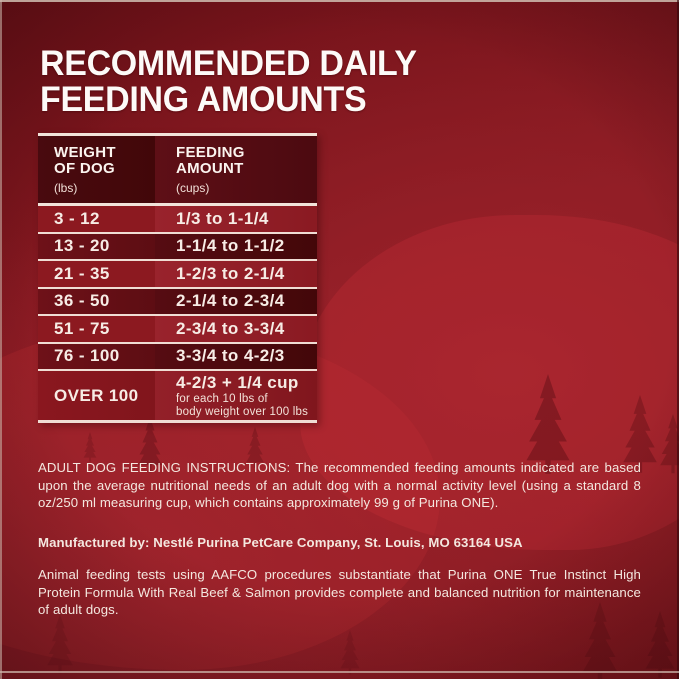 This screenshot has height=679, width=679. What do you see at coordinates (339, 672) in the screenshot?
I see `panel-bottom-edge-highlight` at bounding box center [339, 672].